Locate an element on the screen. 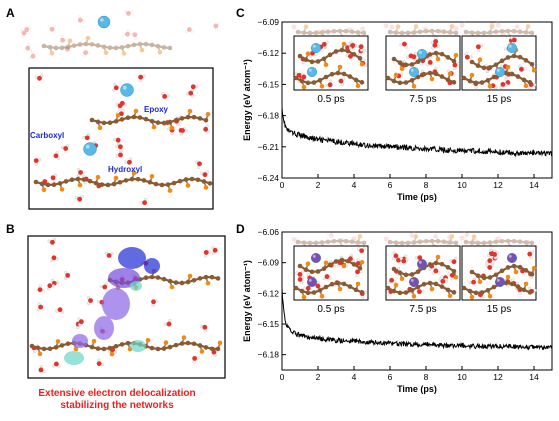  simulation-box is located at coordinates (121, 138).